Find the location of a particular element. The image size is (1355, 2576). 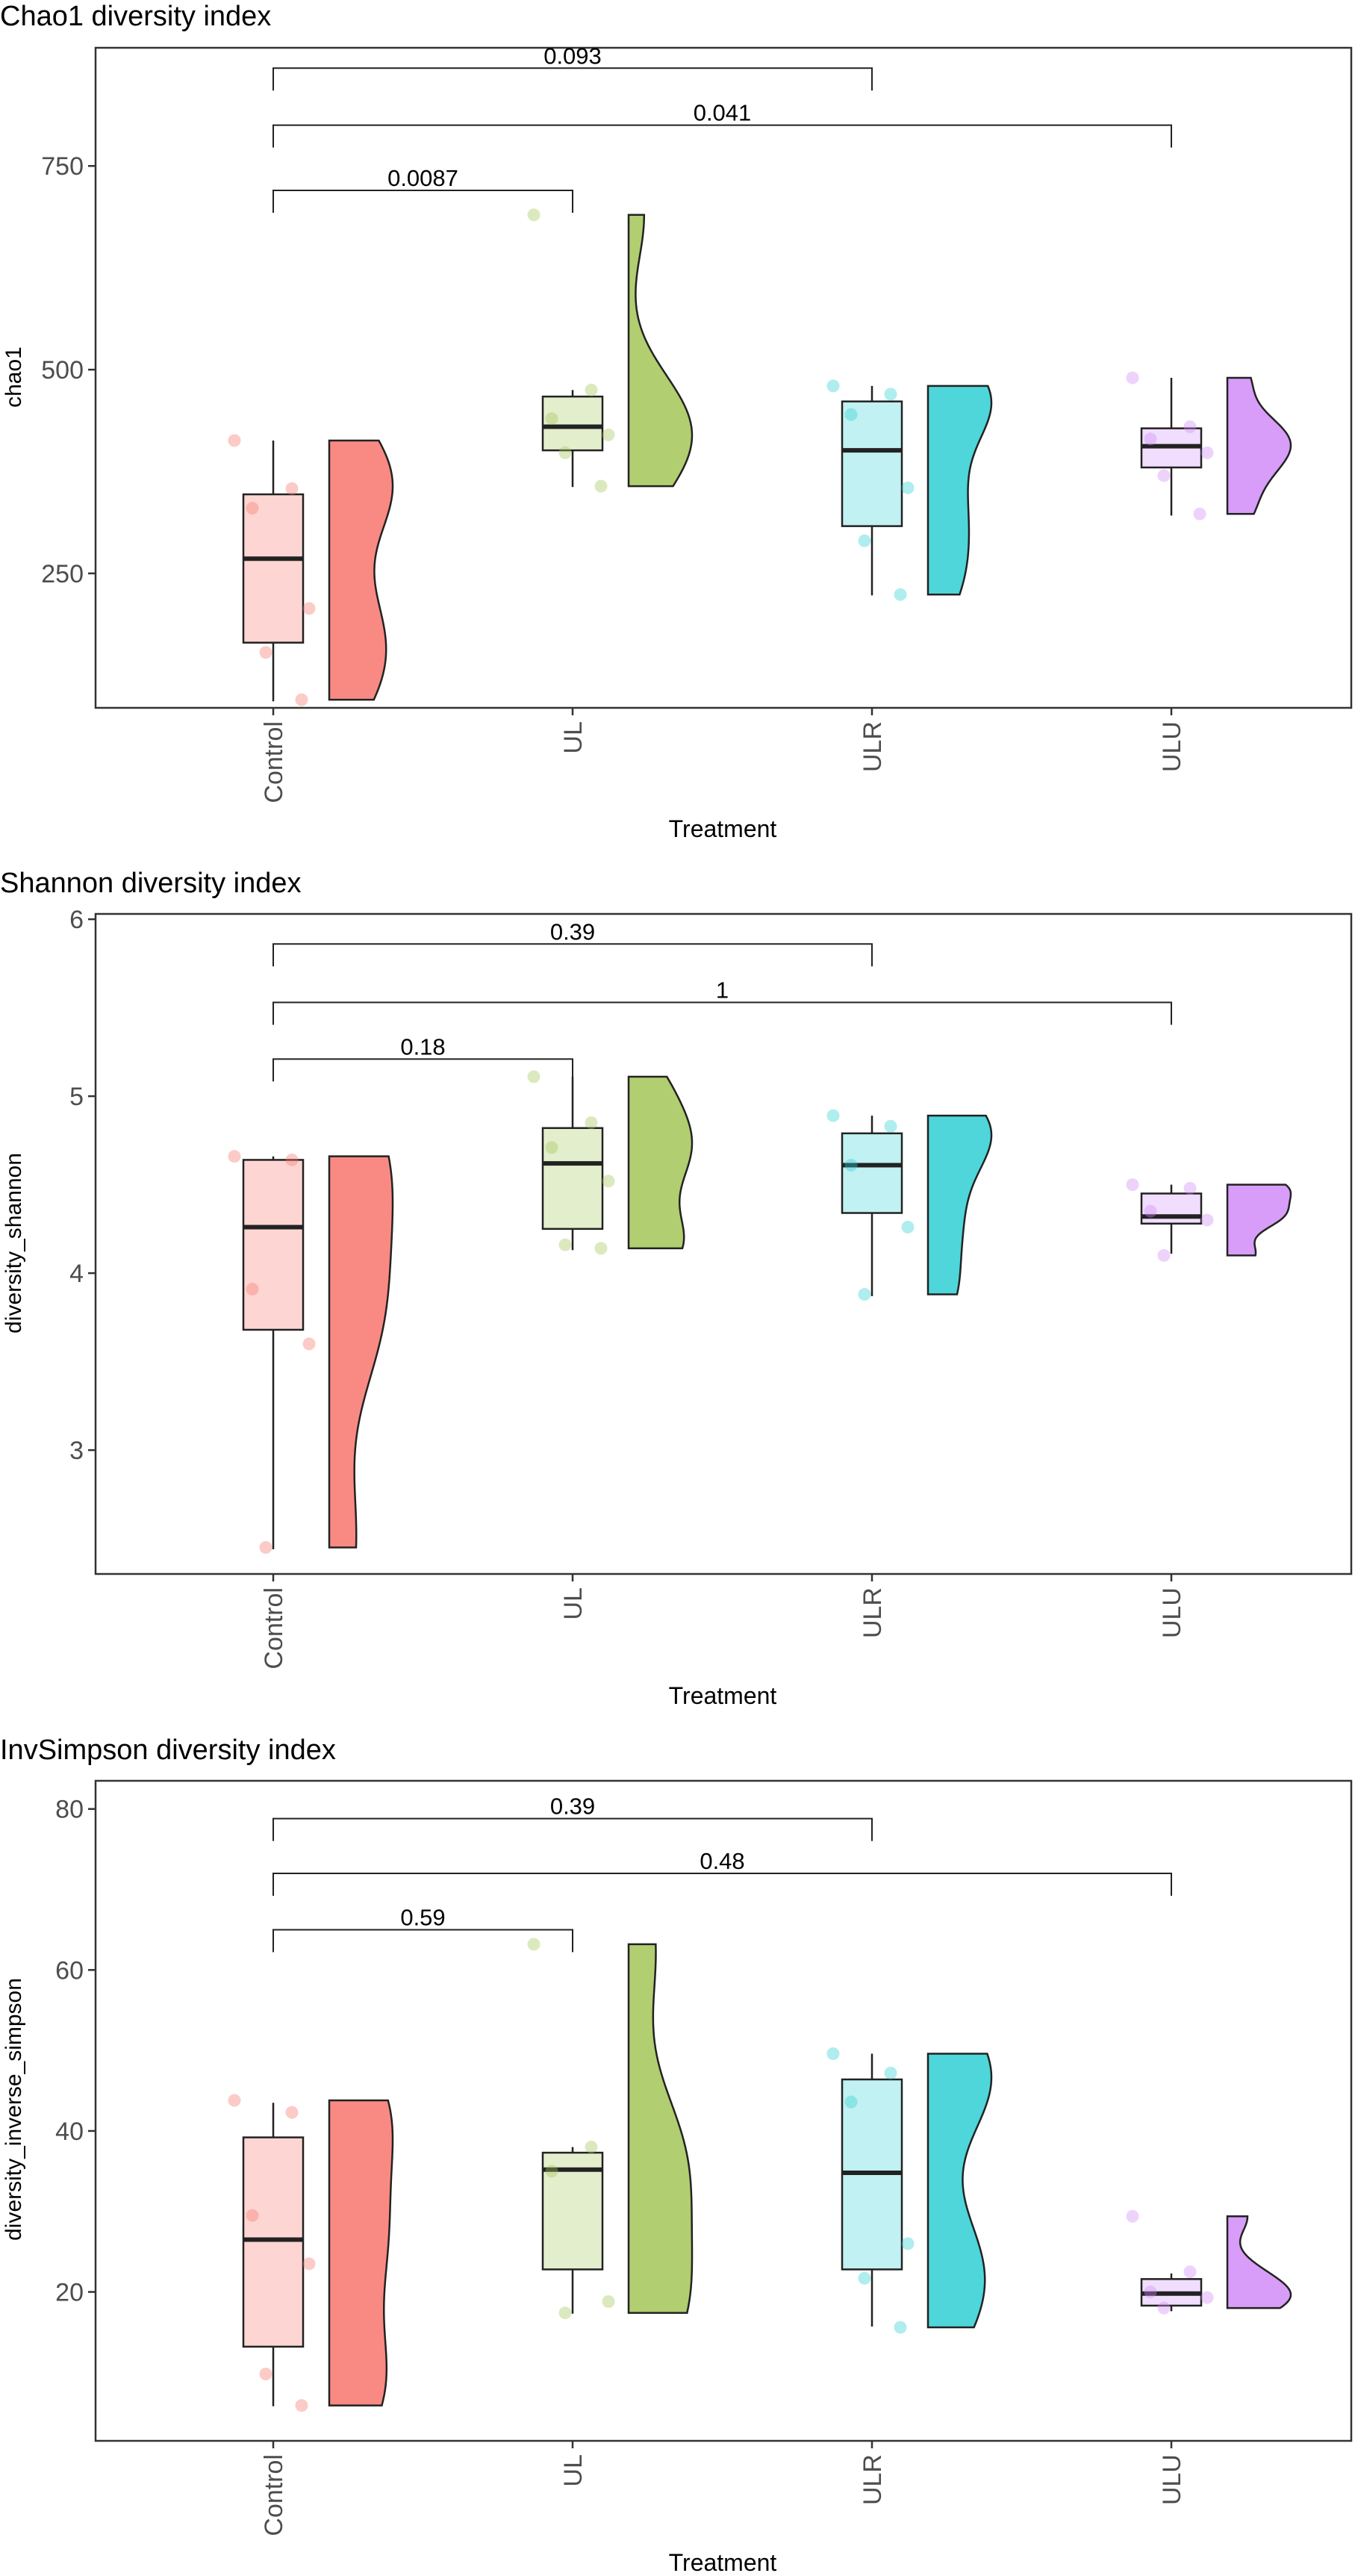

x-axis-label: Treatment is located at coordinates (723, 1695).